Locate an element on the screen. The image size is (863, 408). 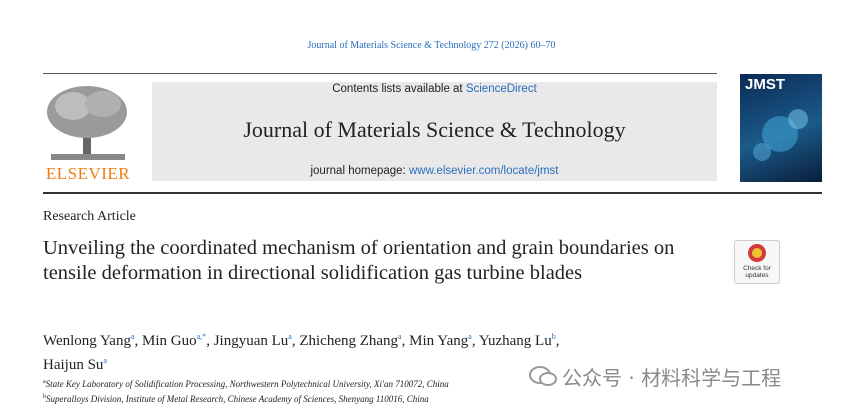
watermark-icon is located at coordinates (543, 376).